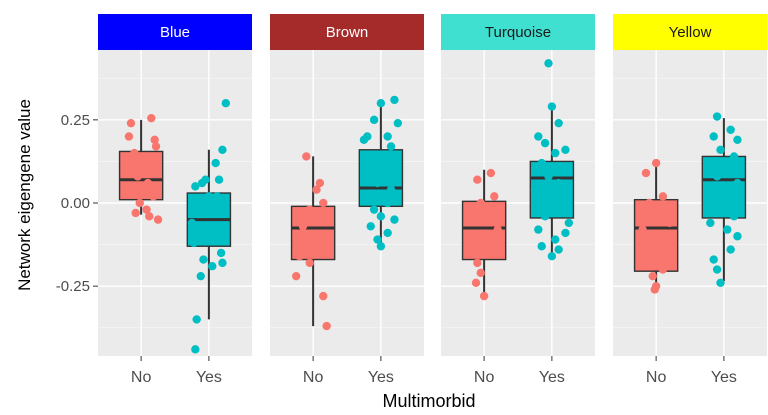  I want to click on facet-strip-label: Turquoise, so click(518, 32).